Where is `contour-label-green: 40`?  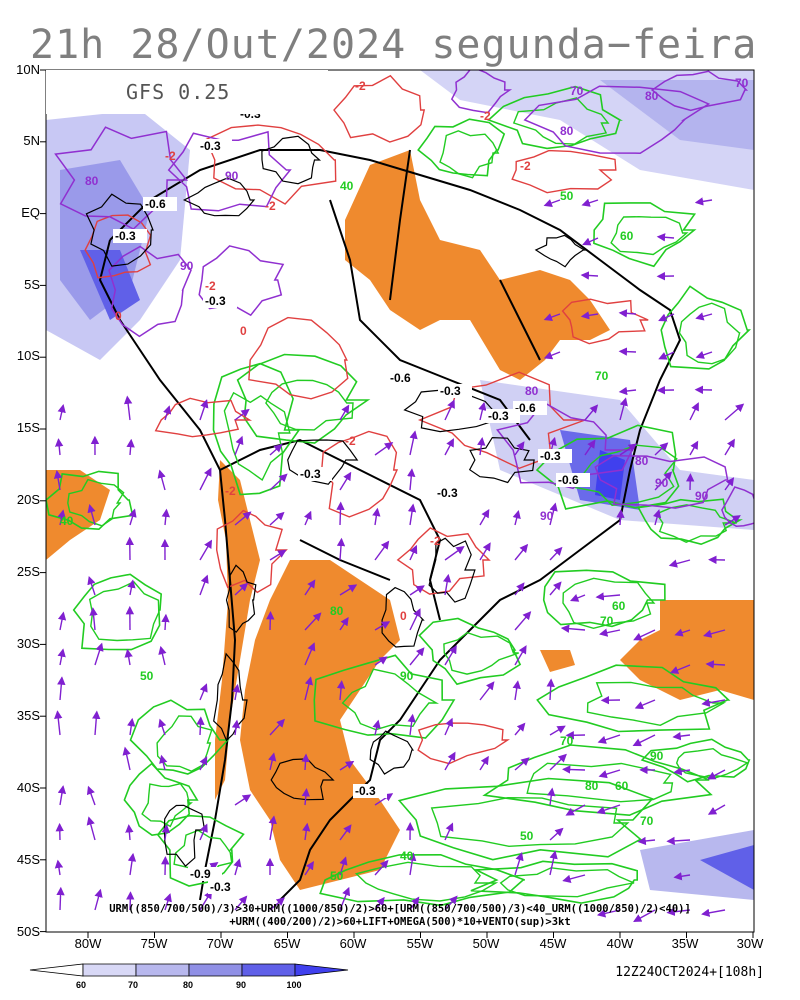
contour-label-green: 40 is located at coordinates (407, 856).